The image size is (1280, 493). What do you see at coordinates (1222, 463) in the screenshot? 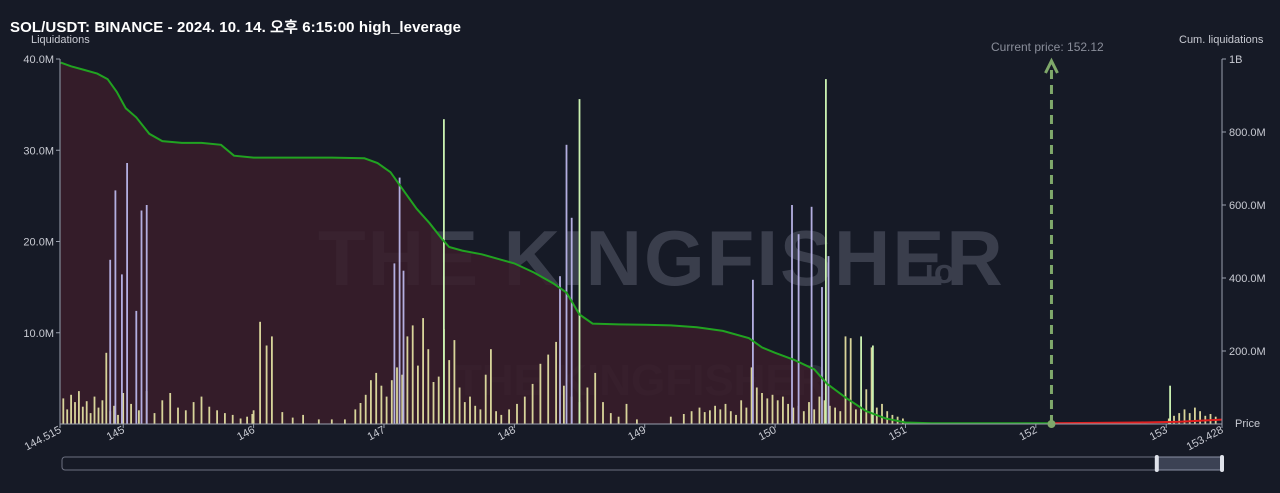
I see `range-slider-handle-right` at bounding box center [1222, 463].